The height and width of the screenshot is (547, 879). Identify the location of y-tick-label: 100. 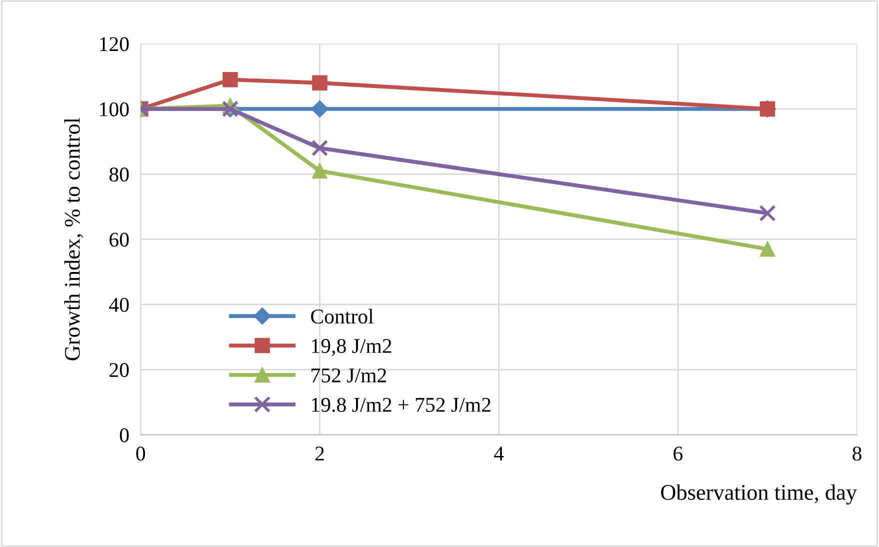
(114, 109).